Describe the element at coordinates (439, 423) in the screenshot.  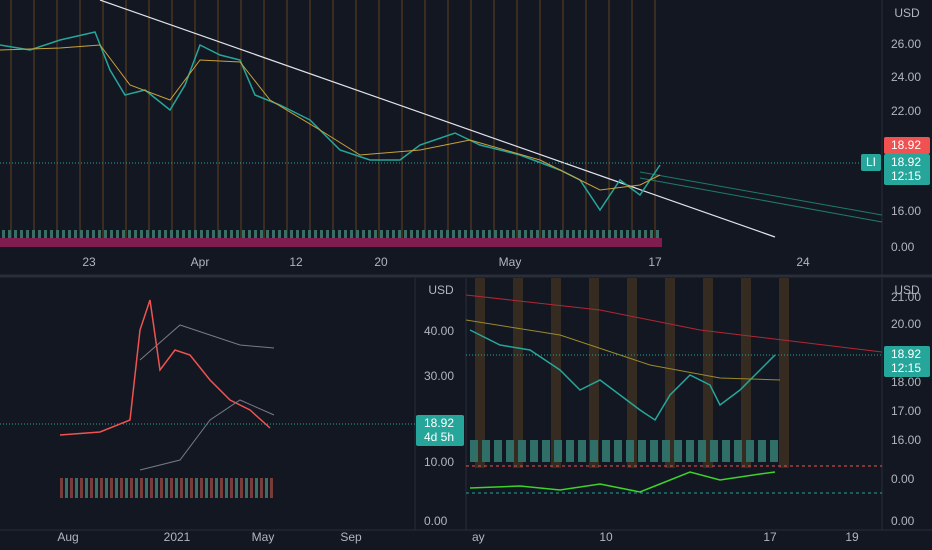
I see `last-price: 18.92` at that location.